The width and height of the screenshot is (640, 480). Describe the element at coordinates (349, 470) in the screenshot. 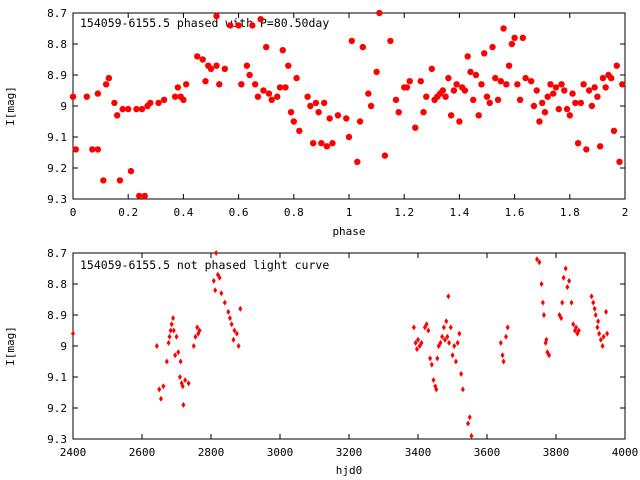

I see `unphased-x-axis-label: hjd0` at that location.